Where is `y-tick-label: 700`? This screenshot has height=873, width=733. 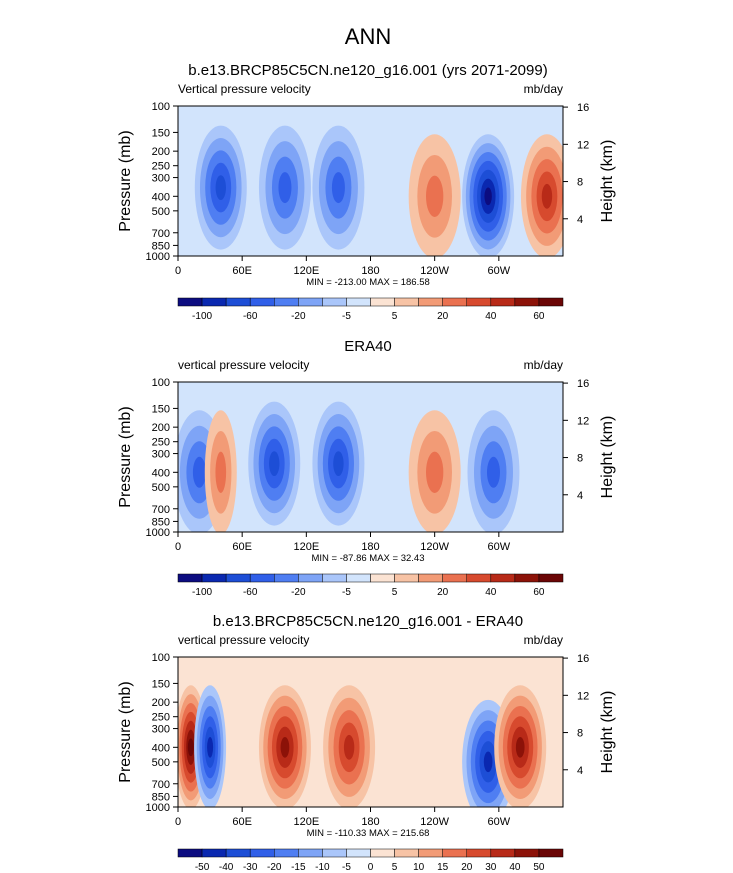
y-tick-label: 700 is located at coordinates (161, 510).